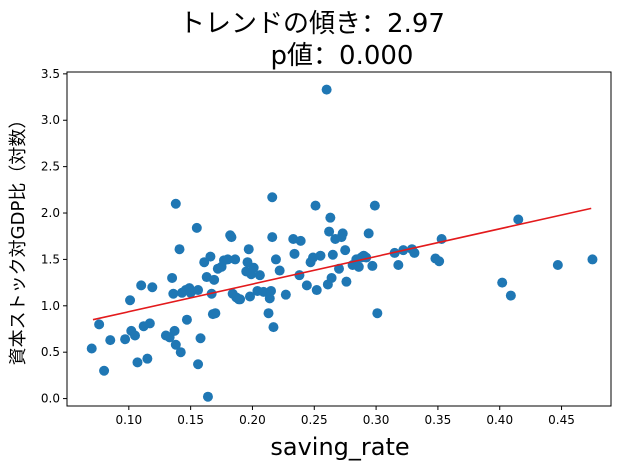 Image resolution: width=630 pixels, height=470 pixels. Describe the element at coordinates (50, 120) in the screenshot. I see `y-tick-label: 3.0` at that location.